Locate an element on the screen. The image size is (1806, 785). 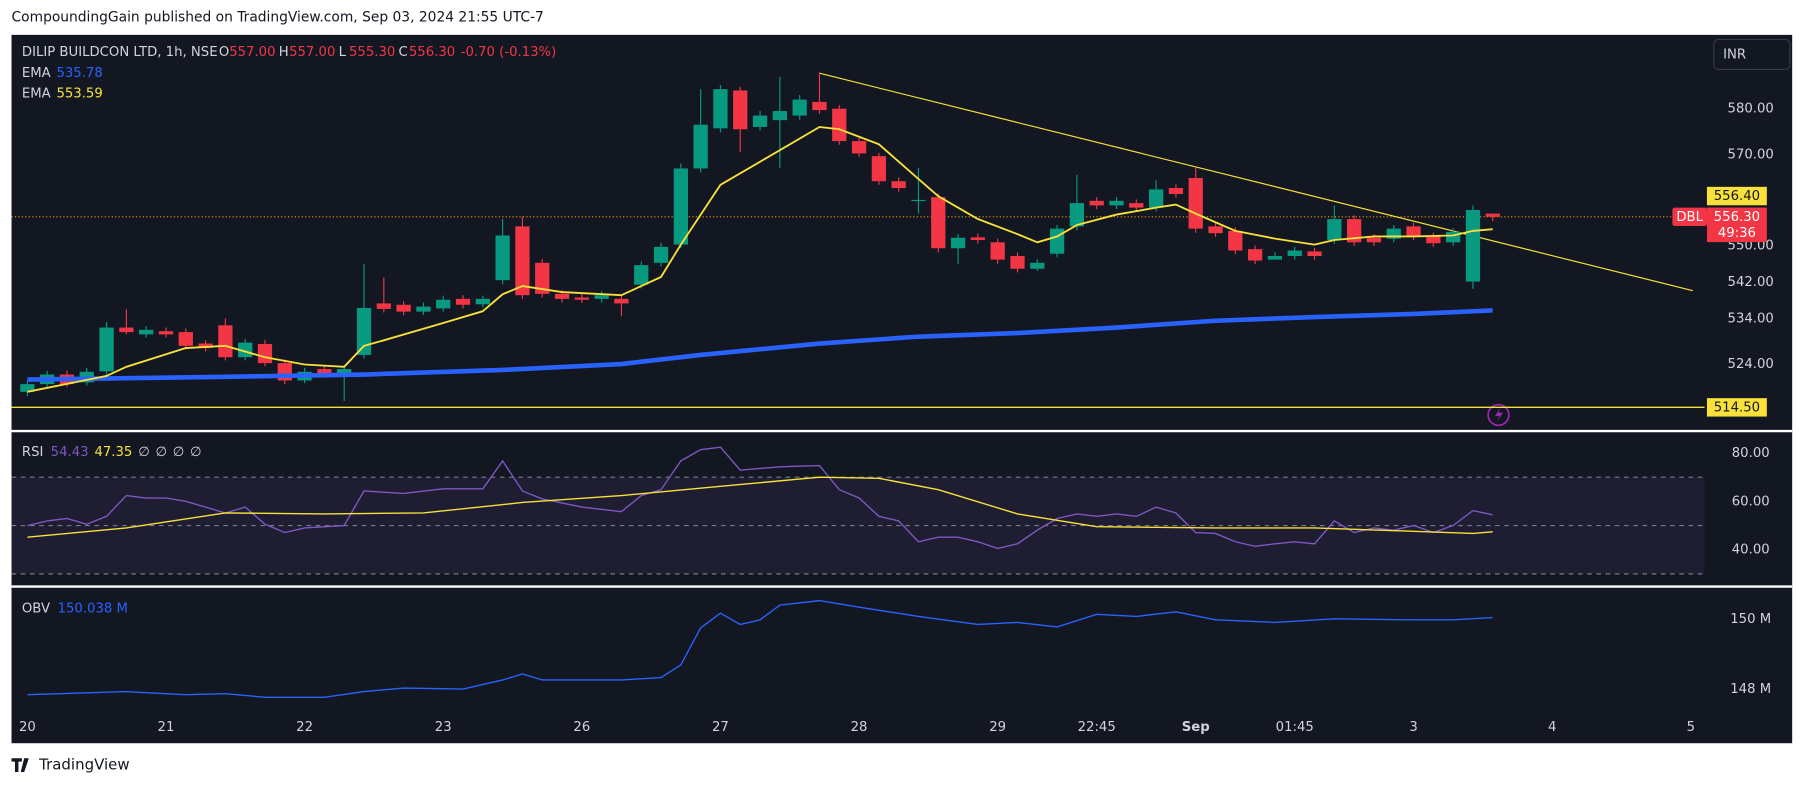
alert-icon is located at coordinates (1498, 415).